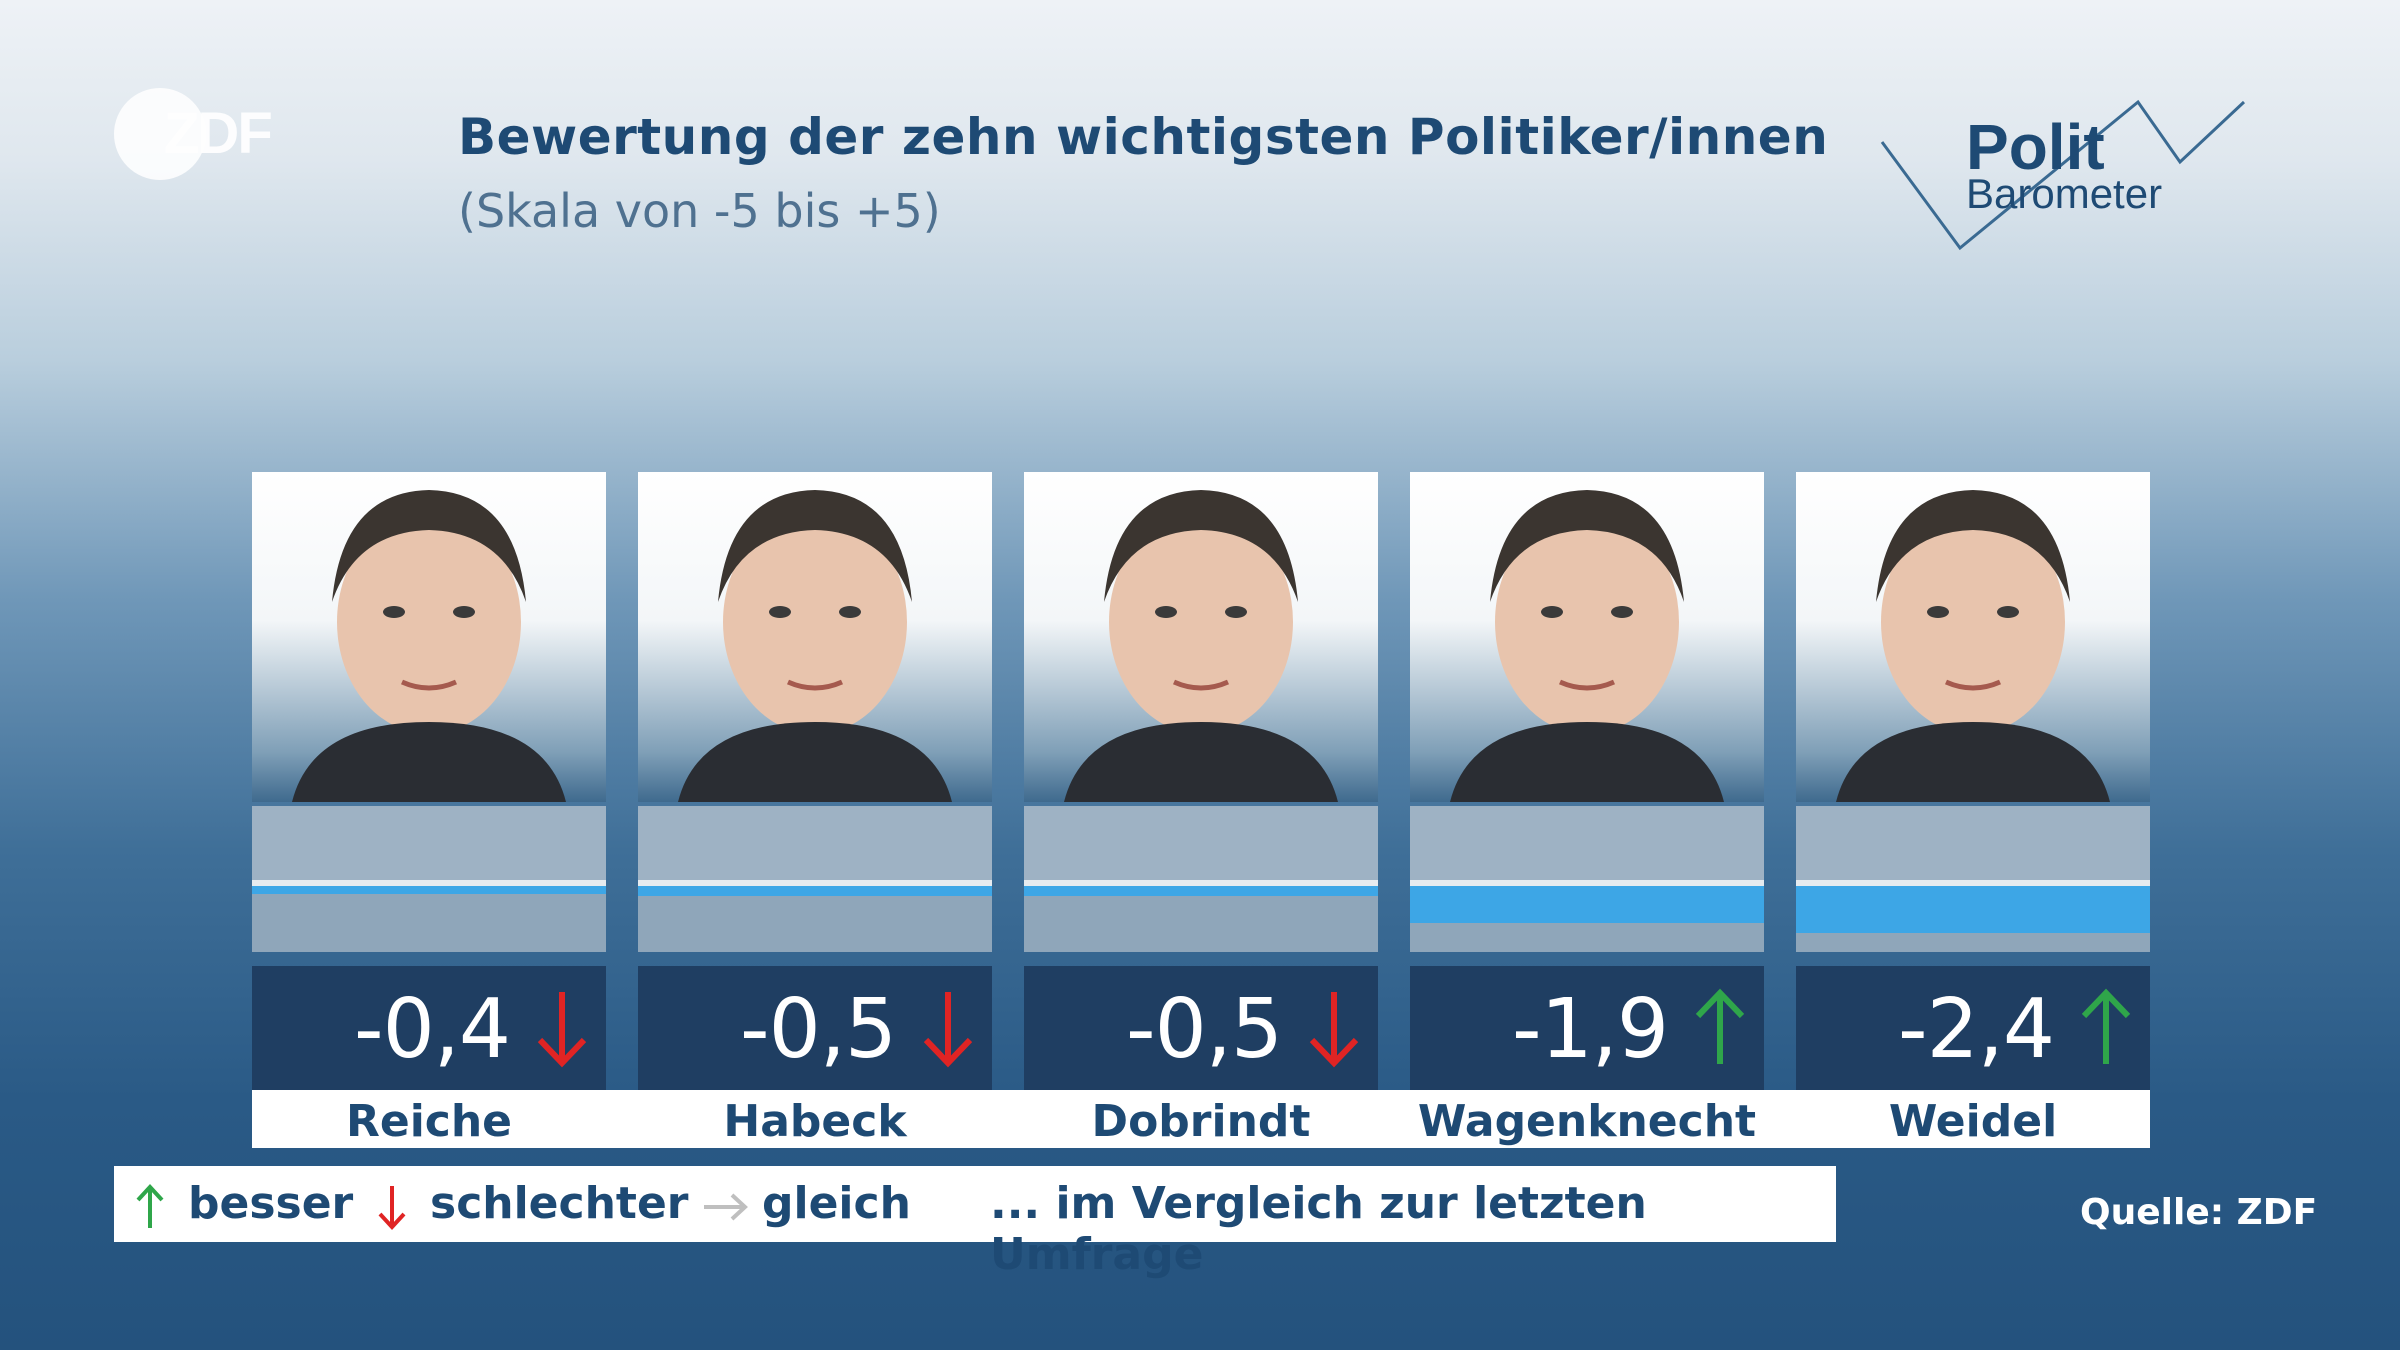 The height and width of the screenshot is (1350, 2400). I want to click on legend-worse: schlechter, so click(559, 1203).